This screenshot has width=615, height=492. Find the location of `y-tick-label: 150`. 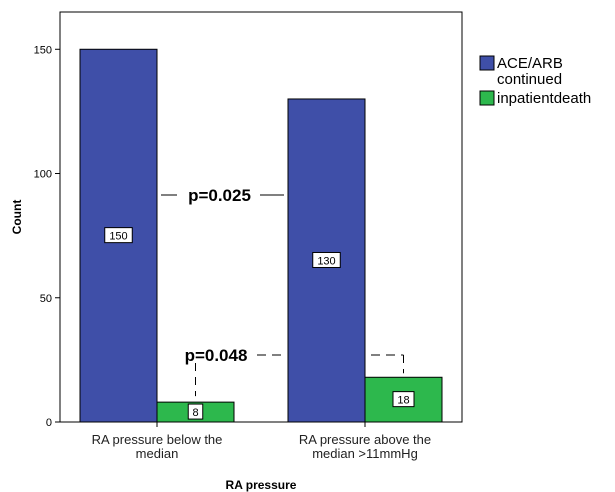

y-tick-label: 150 is located at coordinates (43, 50).